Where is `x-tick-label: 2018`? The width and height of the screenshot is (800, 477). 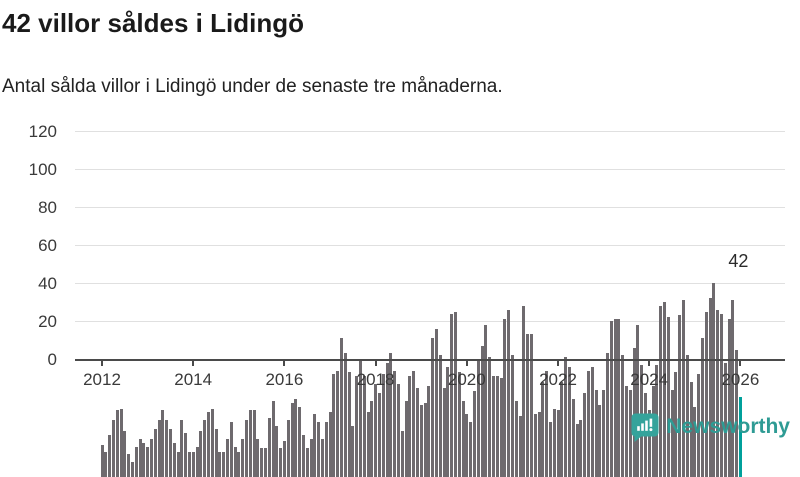 x-tick-label: 2018 is located at coordinates (375, 379).